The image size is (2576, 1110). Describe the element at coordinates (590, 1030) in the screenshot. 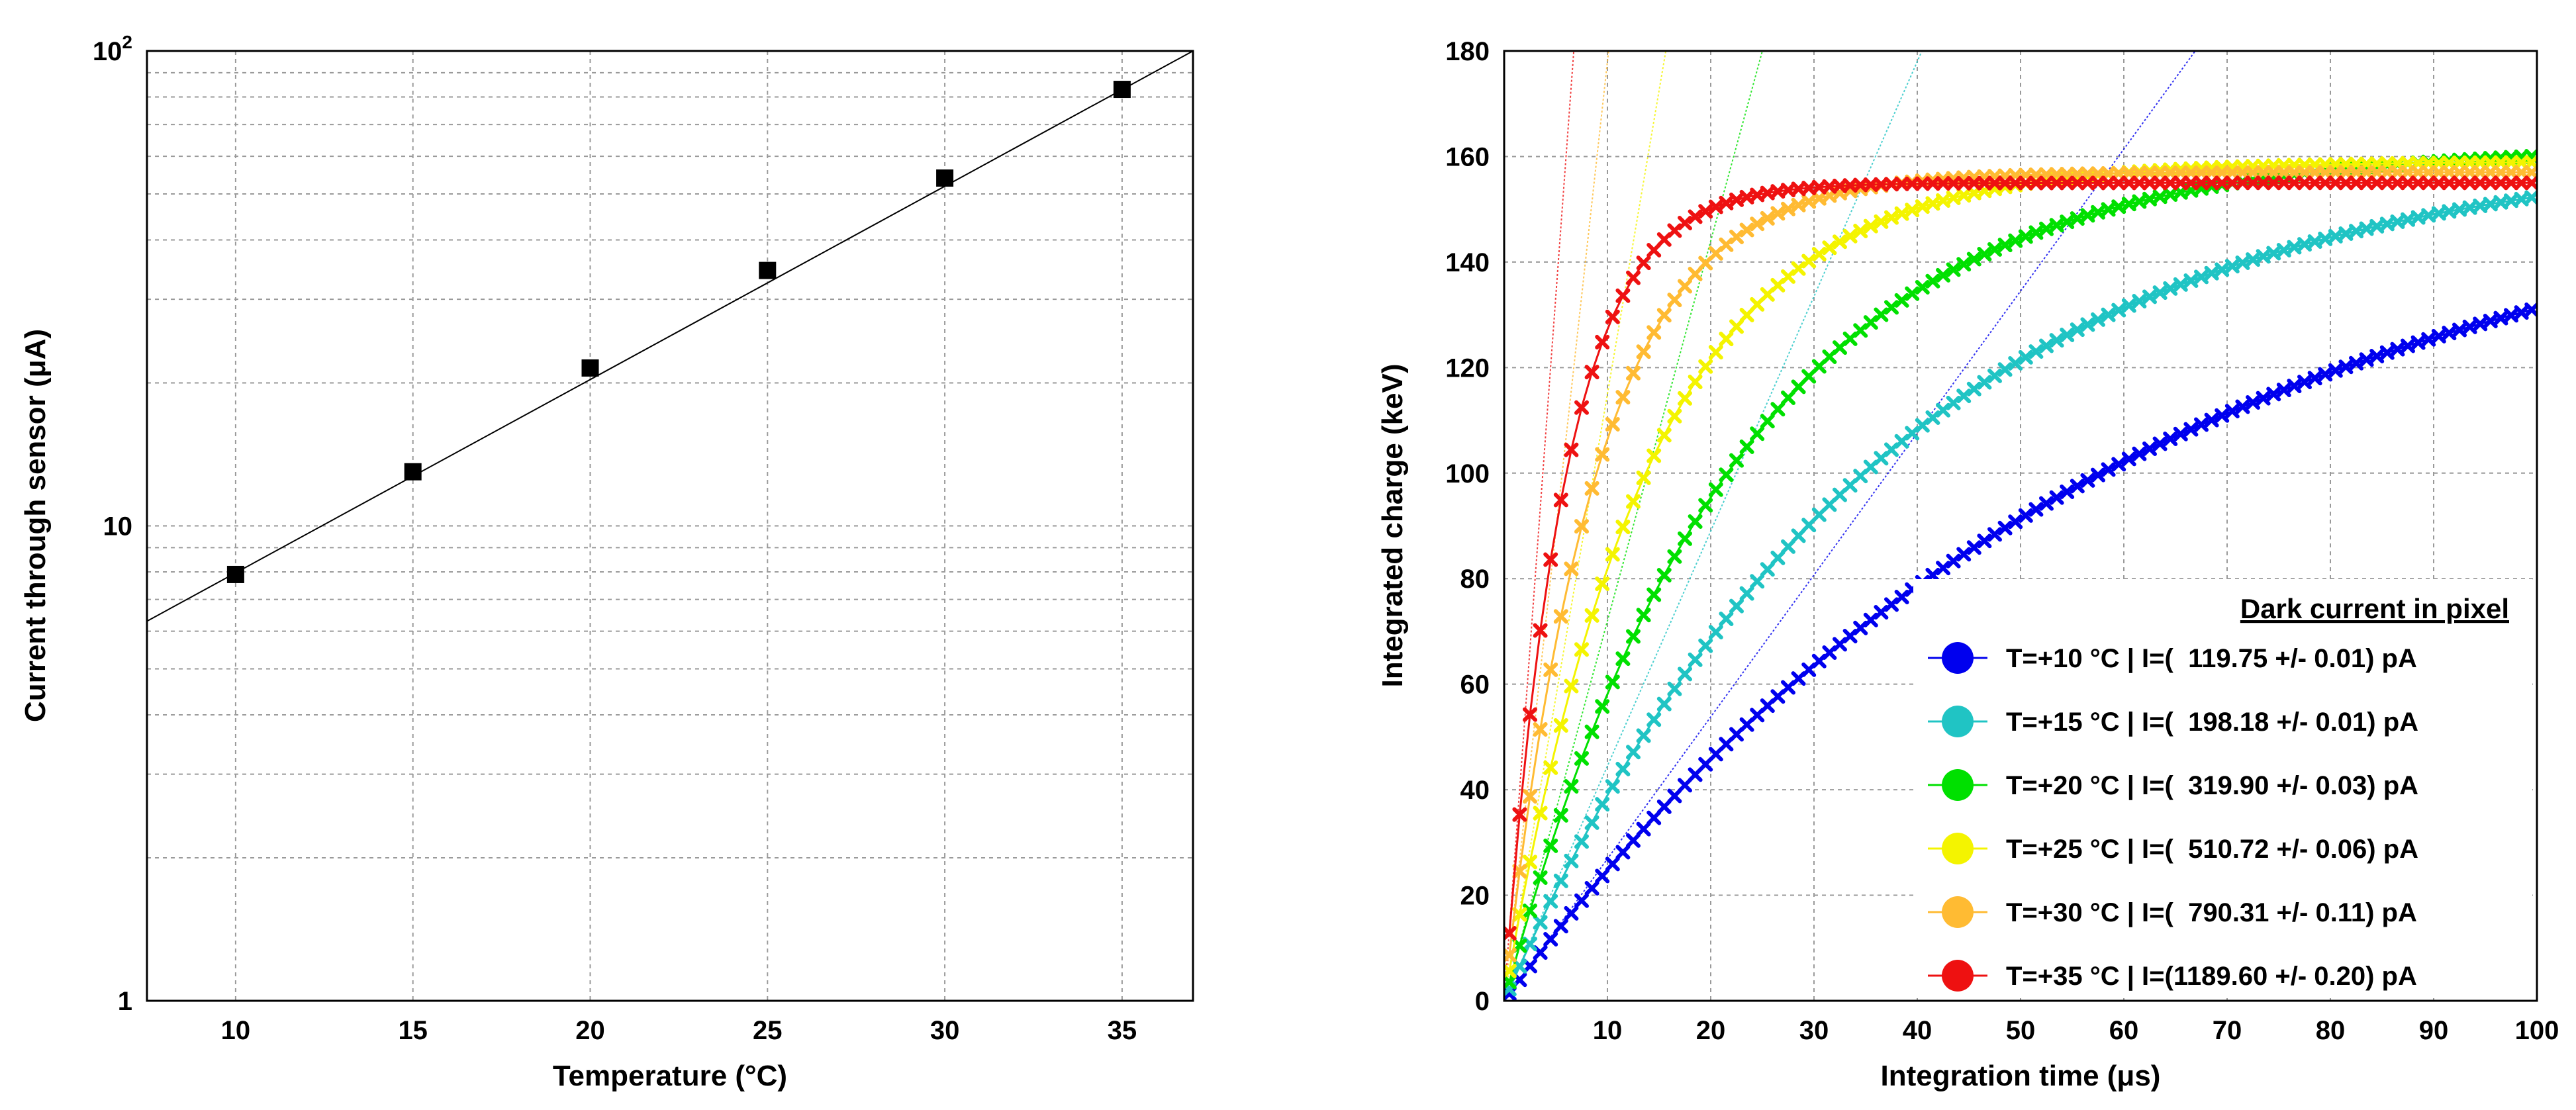

I see `left-x-tick-label: 20` at that location.